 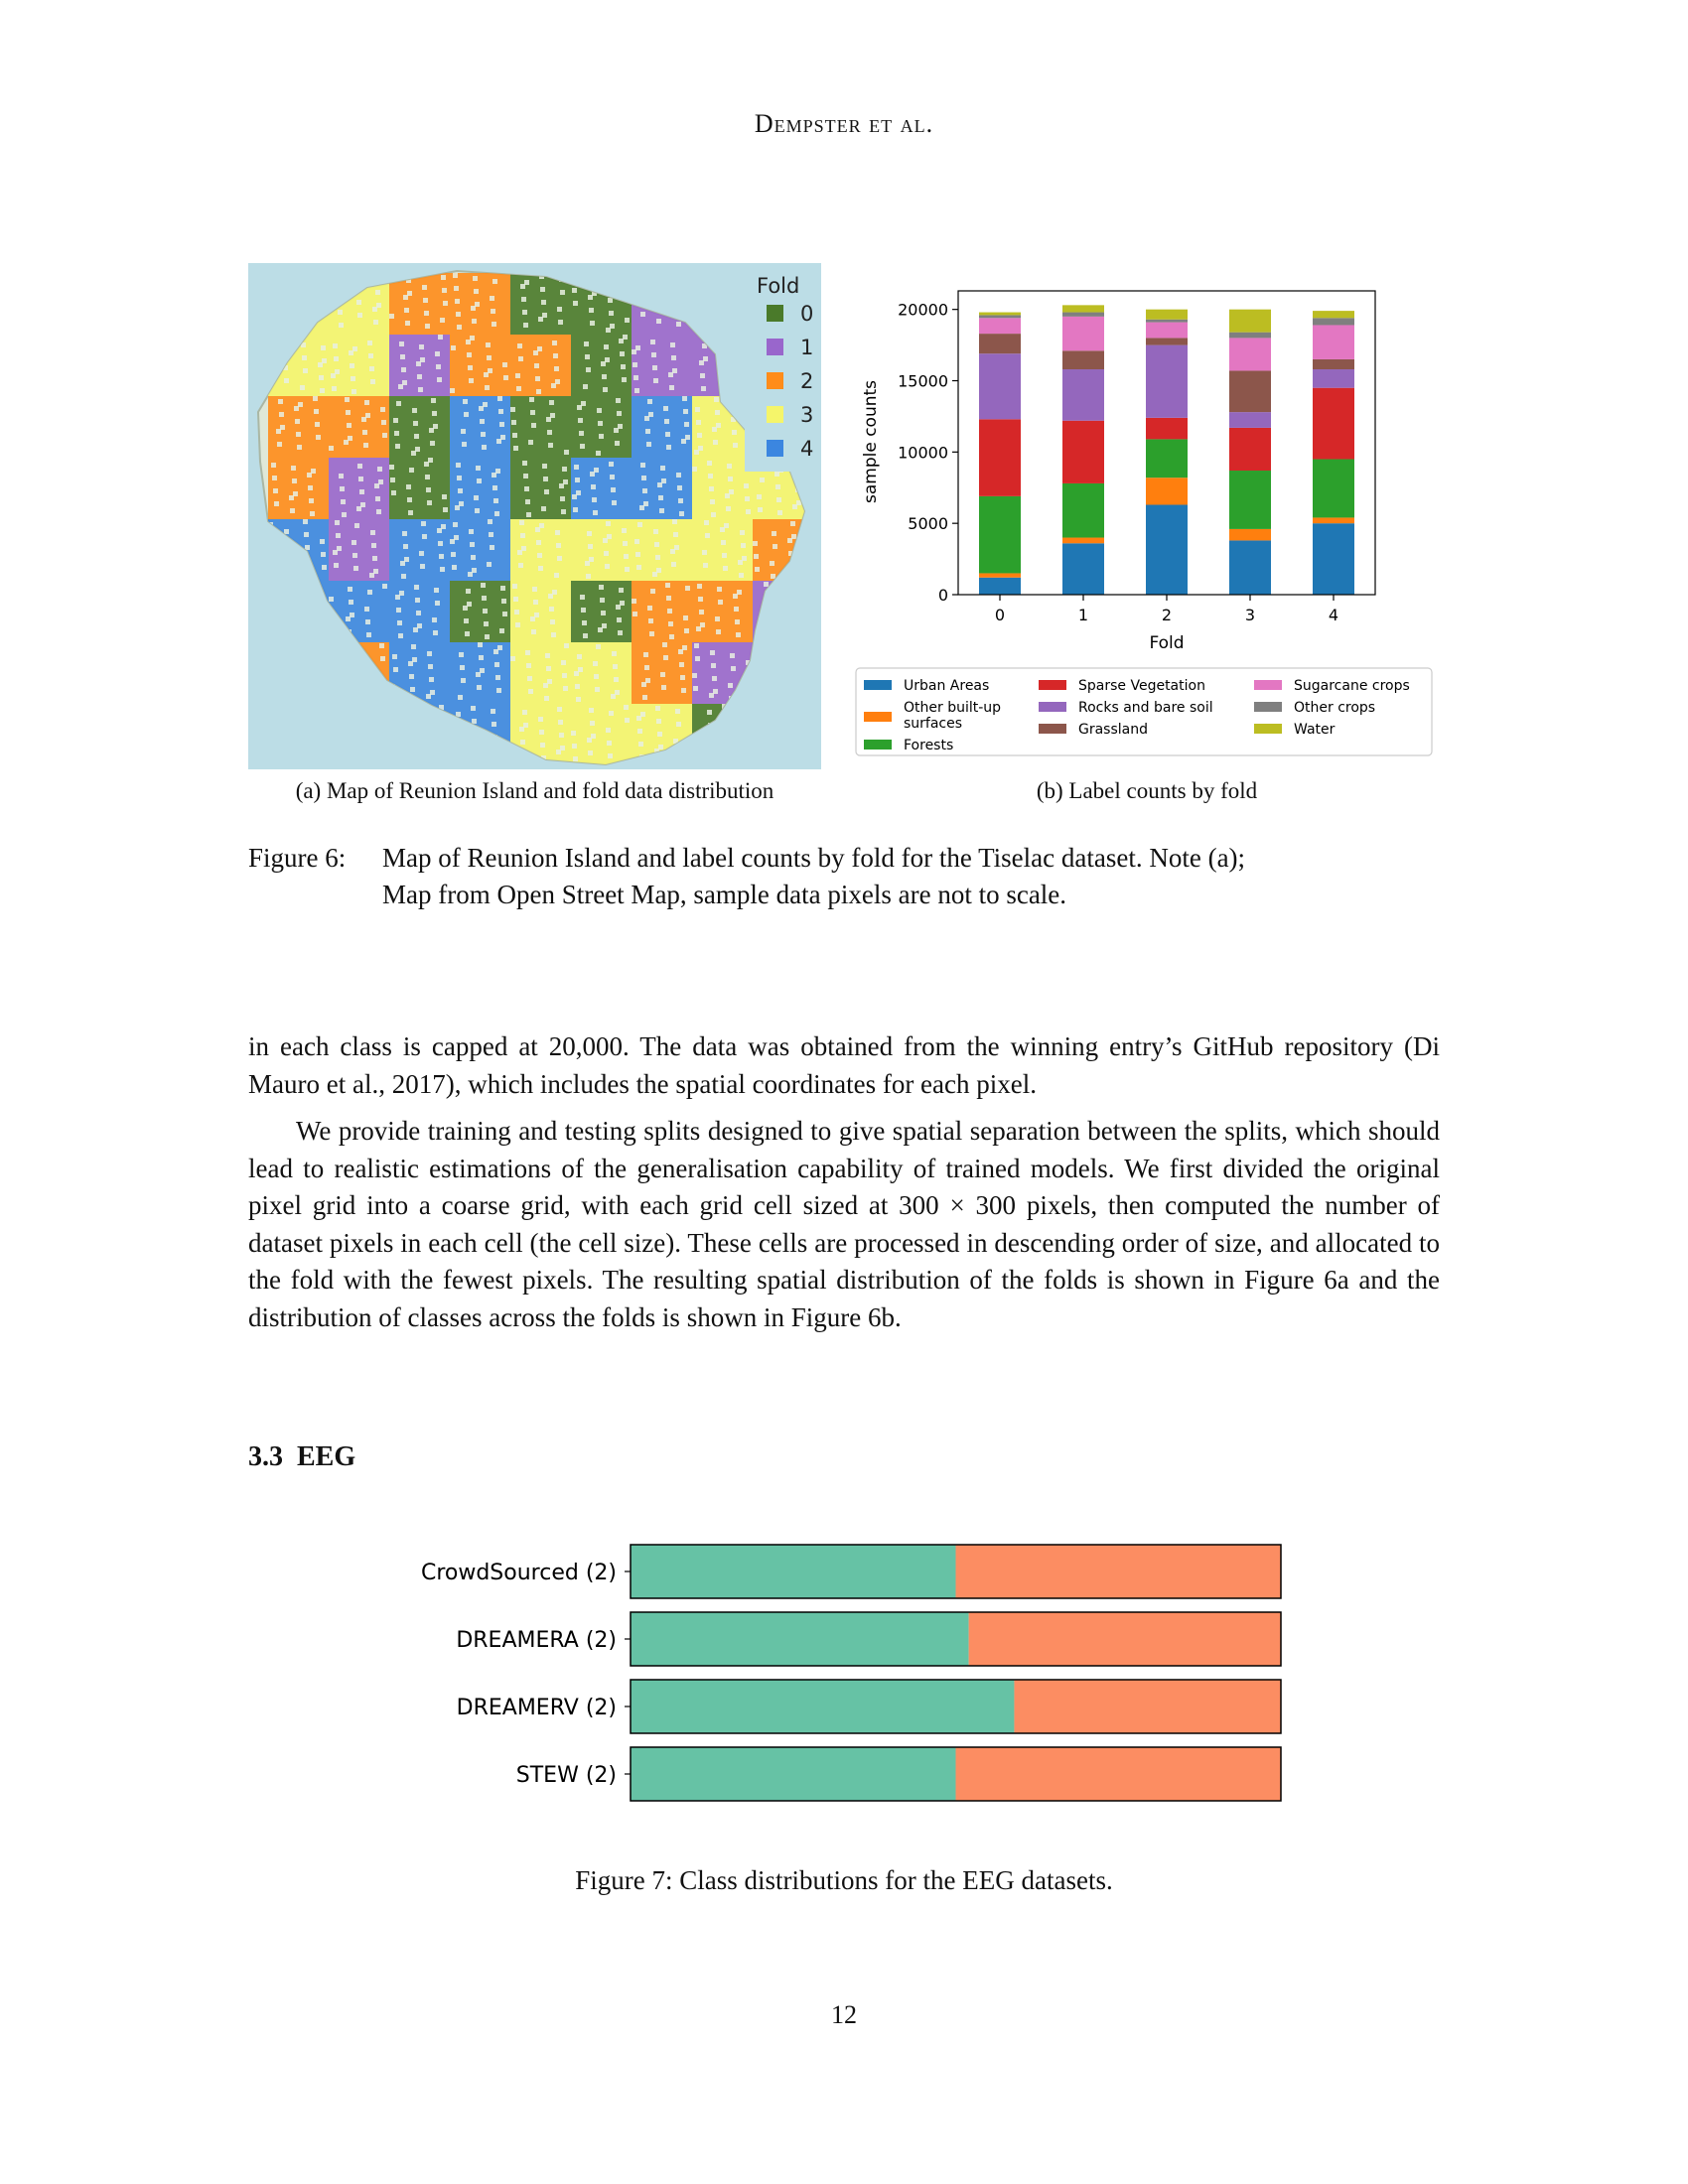 I want to click on chart-y-tick-label: 20000, so click(x=923, y=310).